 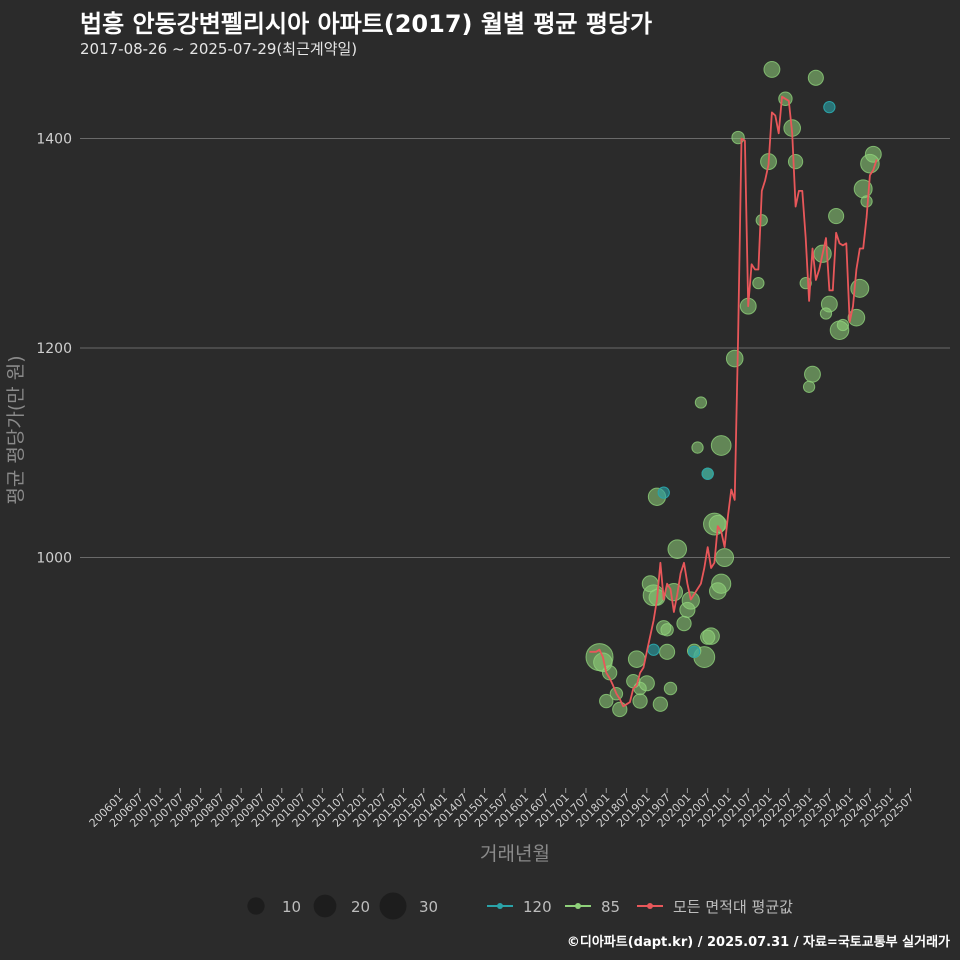 What do you see at coordinates (537, 907) in the screenshot?
I see `legend-series-label: 120` at bounding box center [537, 907].